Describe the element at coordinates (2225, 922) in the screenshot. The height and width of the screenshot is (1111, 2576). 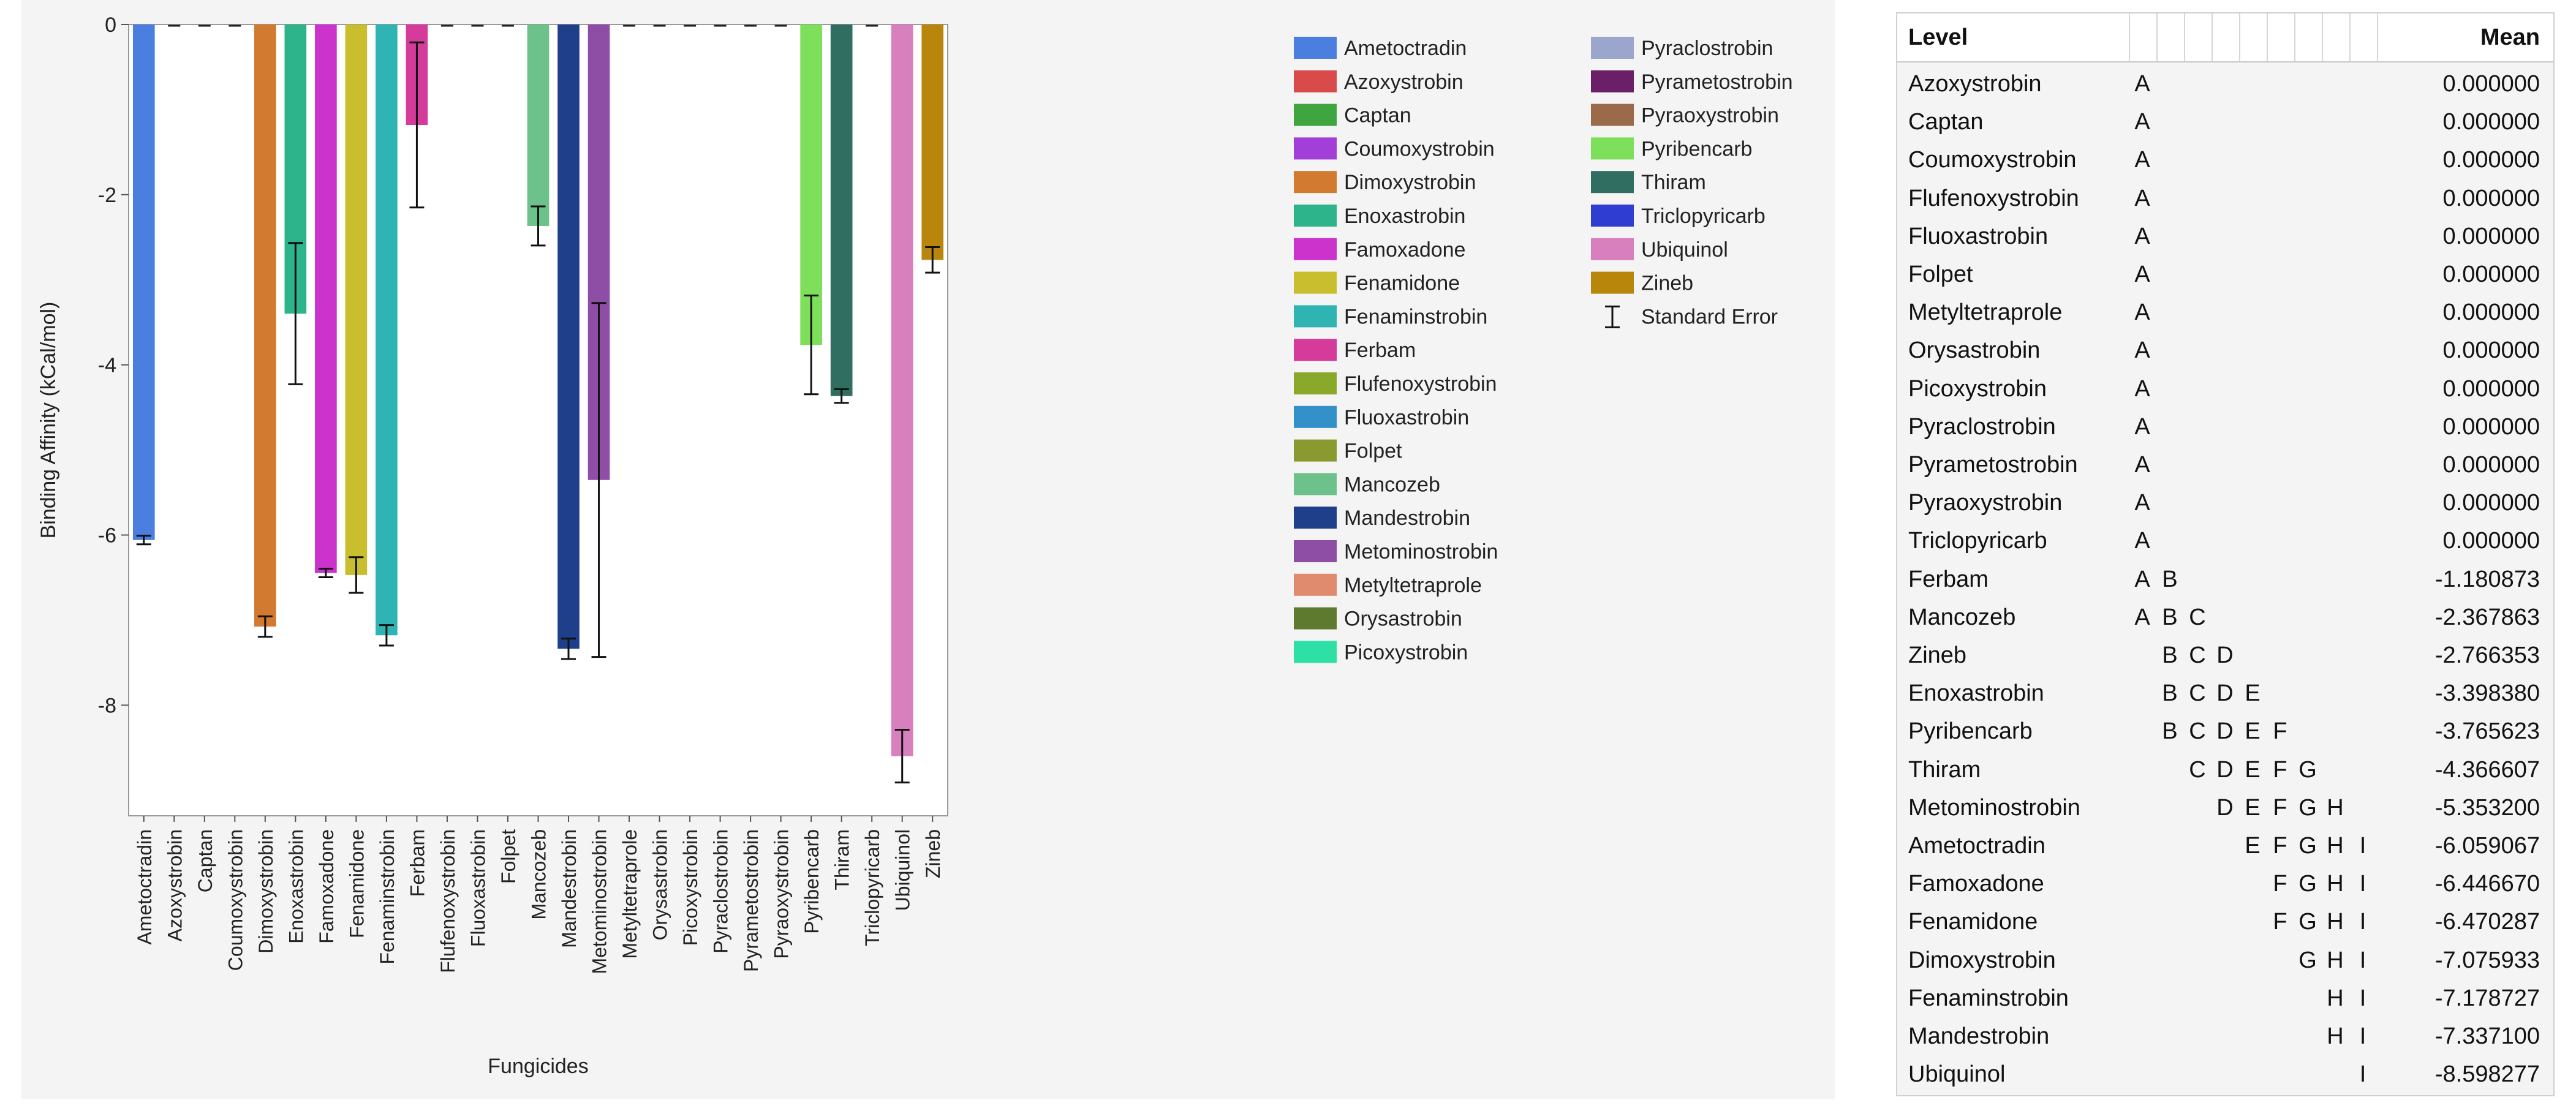
I see `table-row: Fenamidone F G H I -6.470287` at that location.